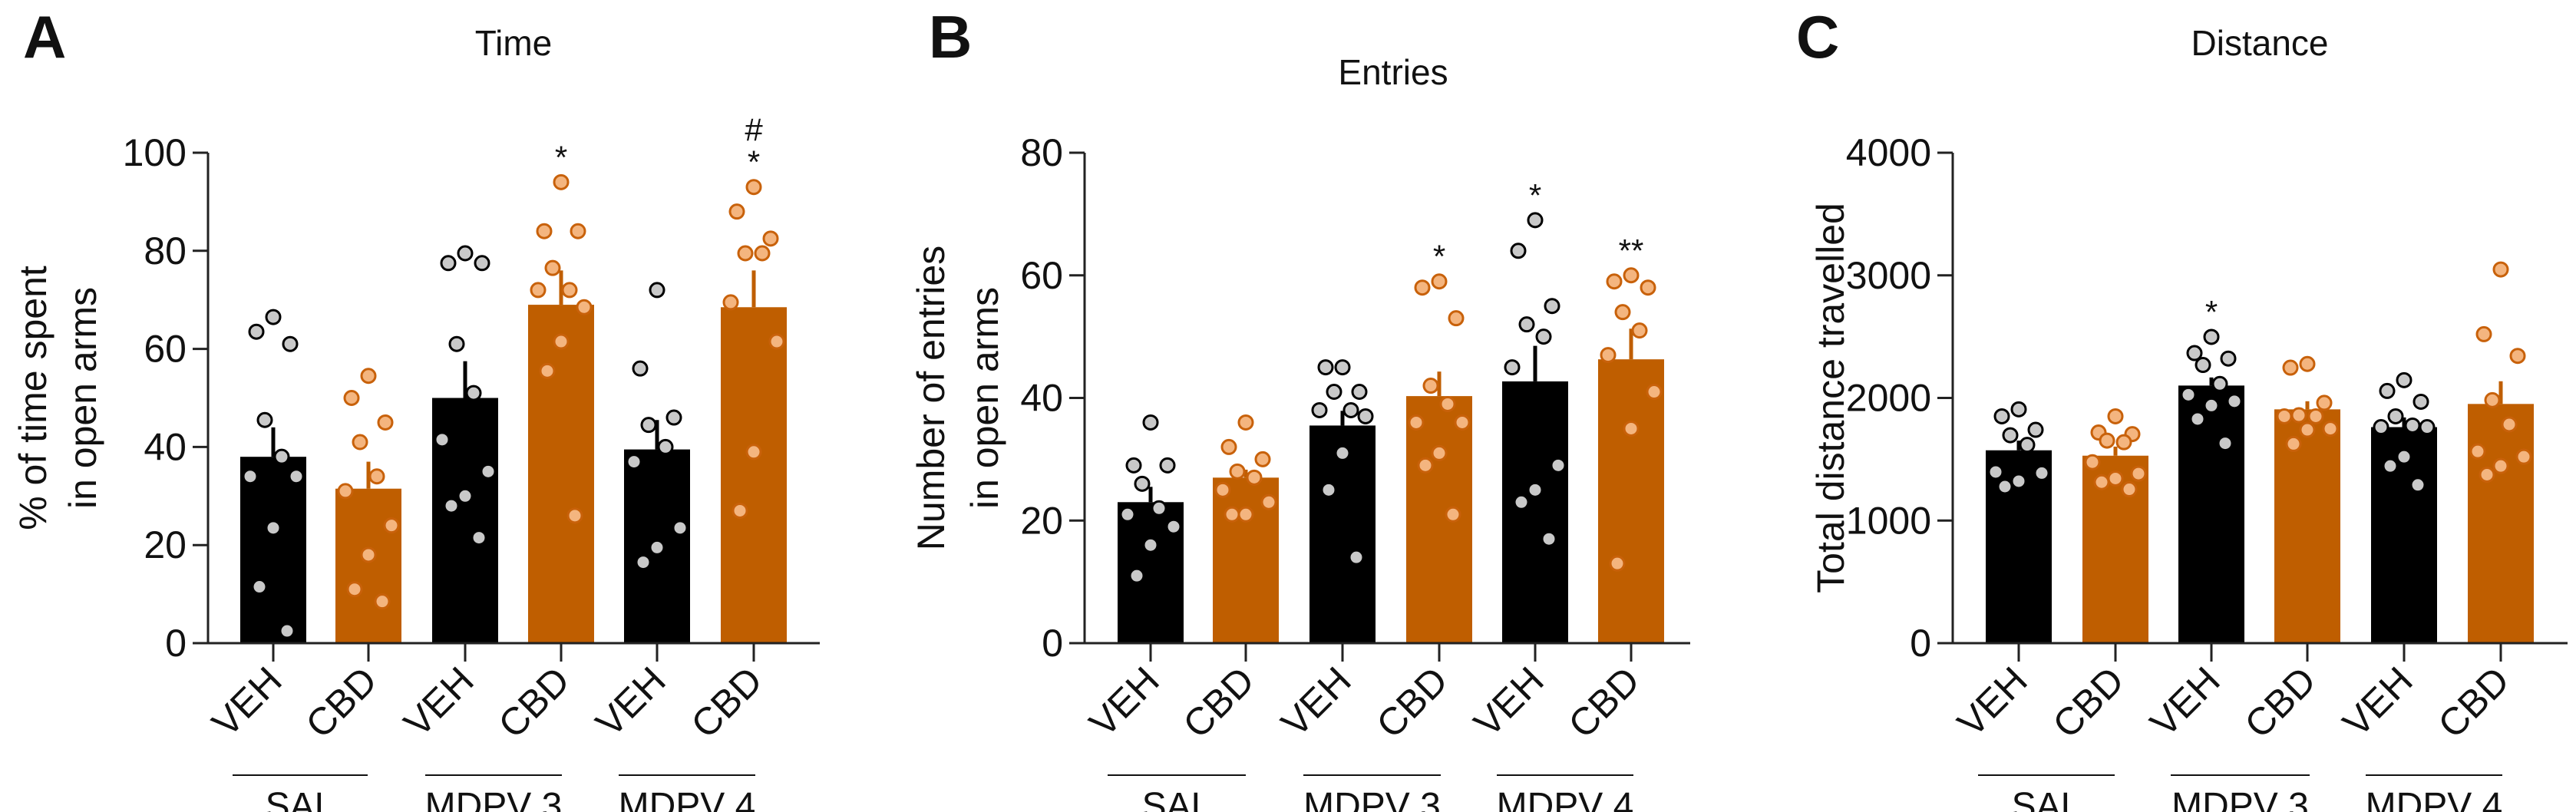 The width and height of the screenshot is (2576, 812). What do you see at coordinates (754, 162) in the screenshot?
I see `significance-marker: *` at bounding box center [754, 162].